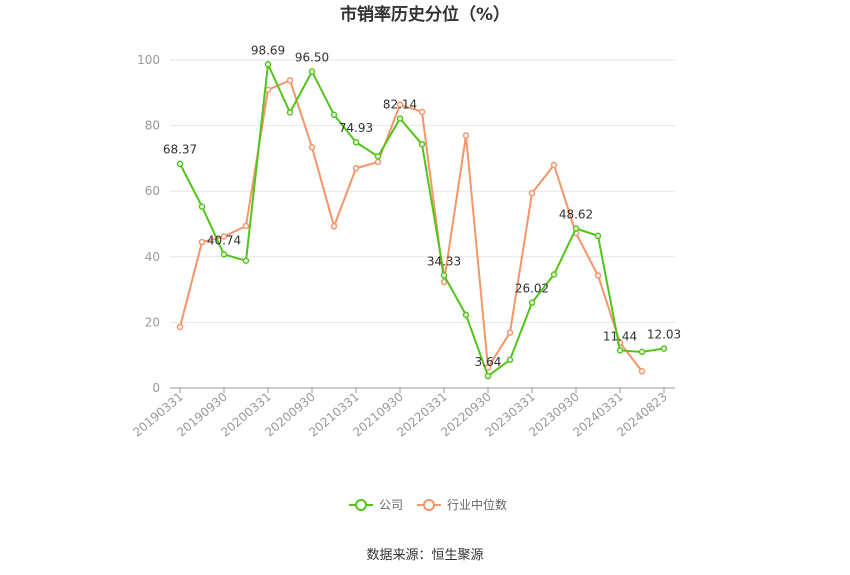  I want to click on legend-company: 公司, so click(376, 505).